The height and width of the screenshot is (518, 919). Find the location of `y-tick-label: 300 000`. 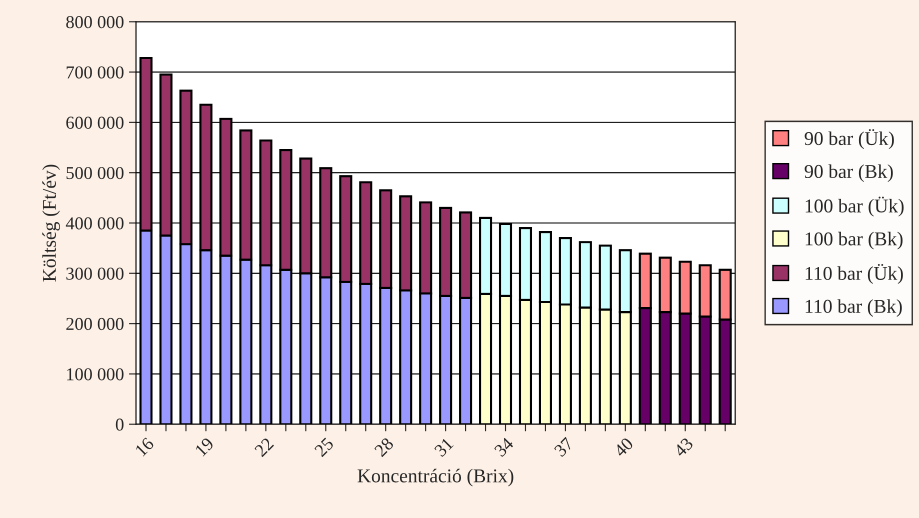

y-tick-label: 300 000 is located at coordinates (95, 274).